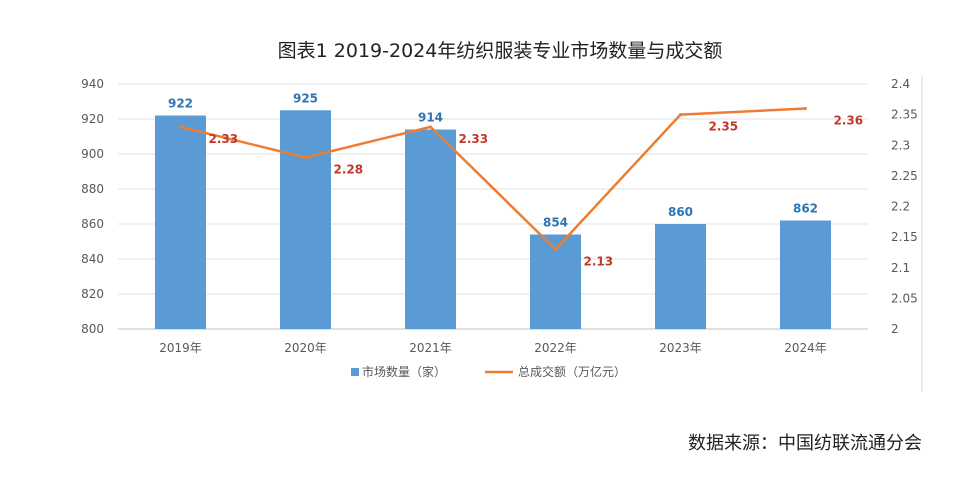 Image resolution: width=980 pixels, height=477 pixels. I want to click on category-label: 2019年, so click(180, 348).